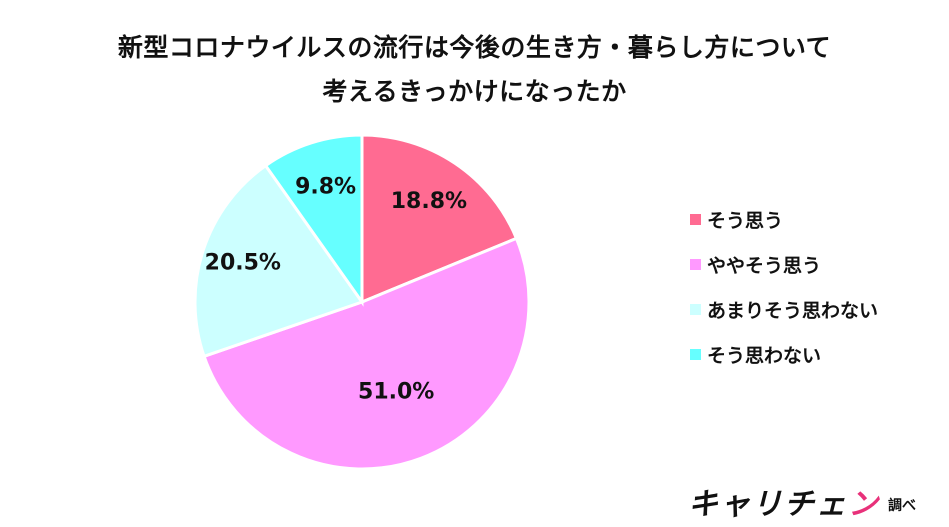 The width and height of the screenshot is (949, 527). I want to click on legend-item: ややそう思う, so click(784, 265).